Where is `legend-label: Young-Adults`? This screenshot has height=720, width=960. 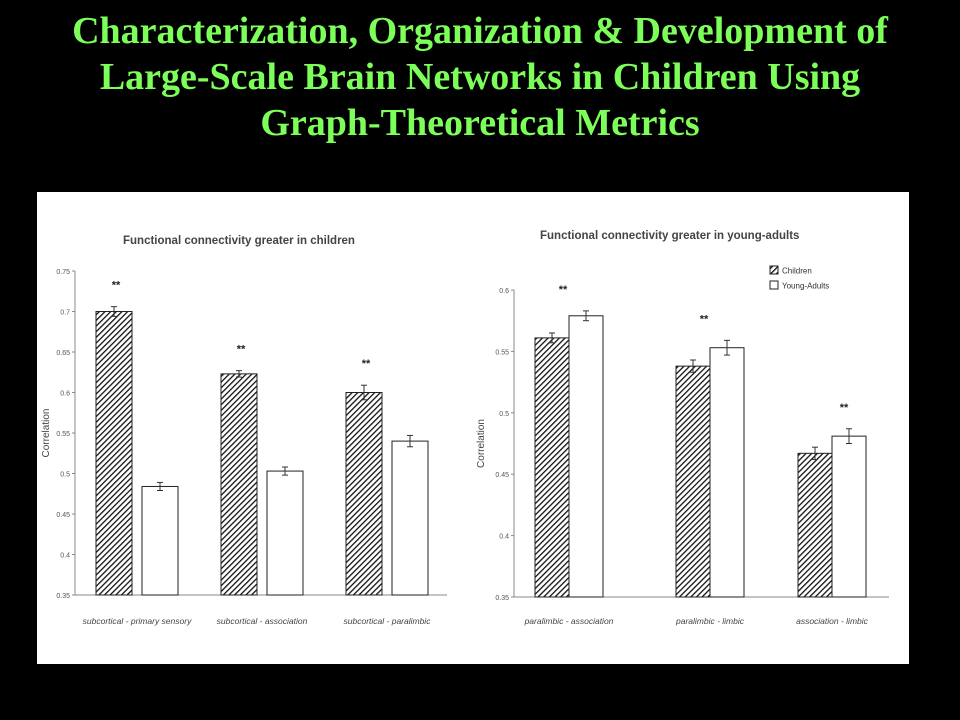
legend-label: Young-Adults is located at coordinates (805, 286).